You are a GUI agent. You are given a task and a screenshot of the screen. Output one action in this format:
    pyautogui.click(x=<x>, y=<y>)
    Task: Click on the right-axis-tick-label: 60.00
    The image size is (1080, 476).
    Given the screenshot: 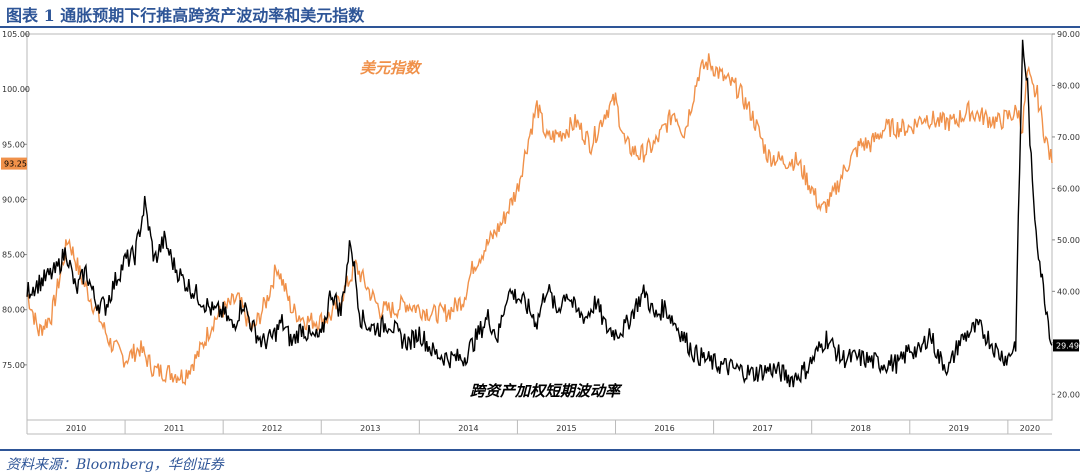 What is the action you would take?
    pyautogui.click(x=1068, y=188)
    